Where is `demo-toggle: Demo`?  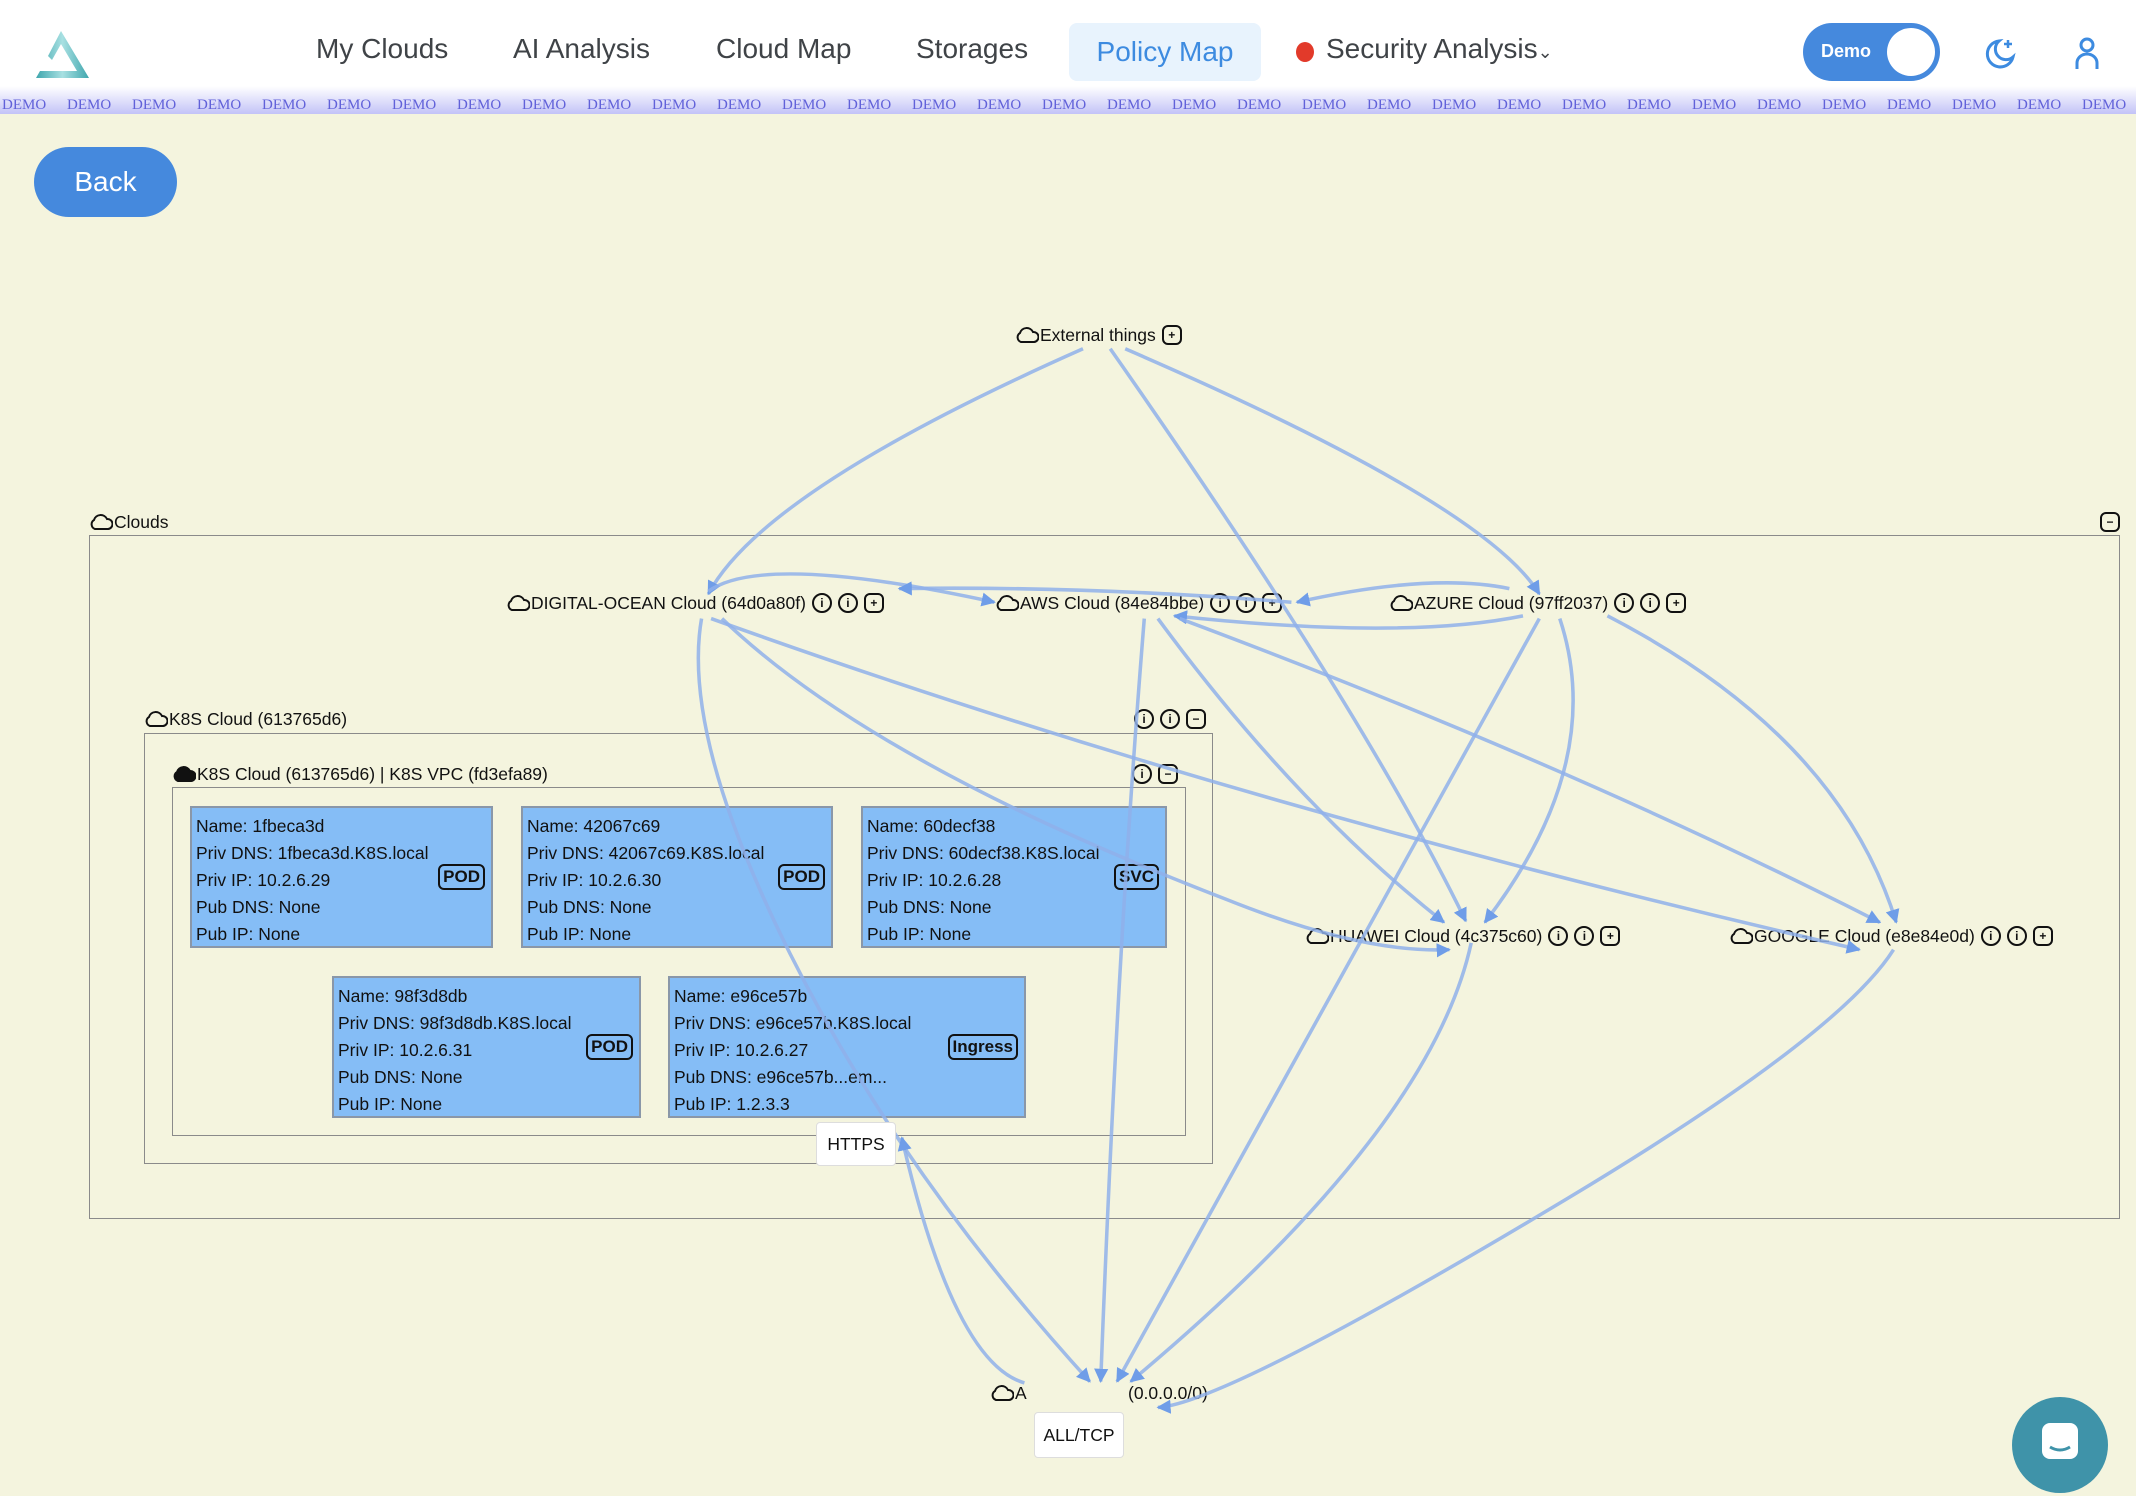
demo-toggle: Demo is located at coordinates (1871, 52).